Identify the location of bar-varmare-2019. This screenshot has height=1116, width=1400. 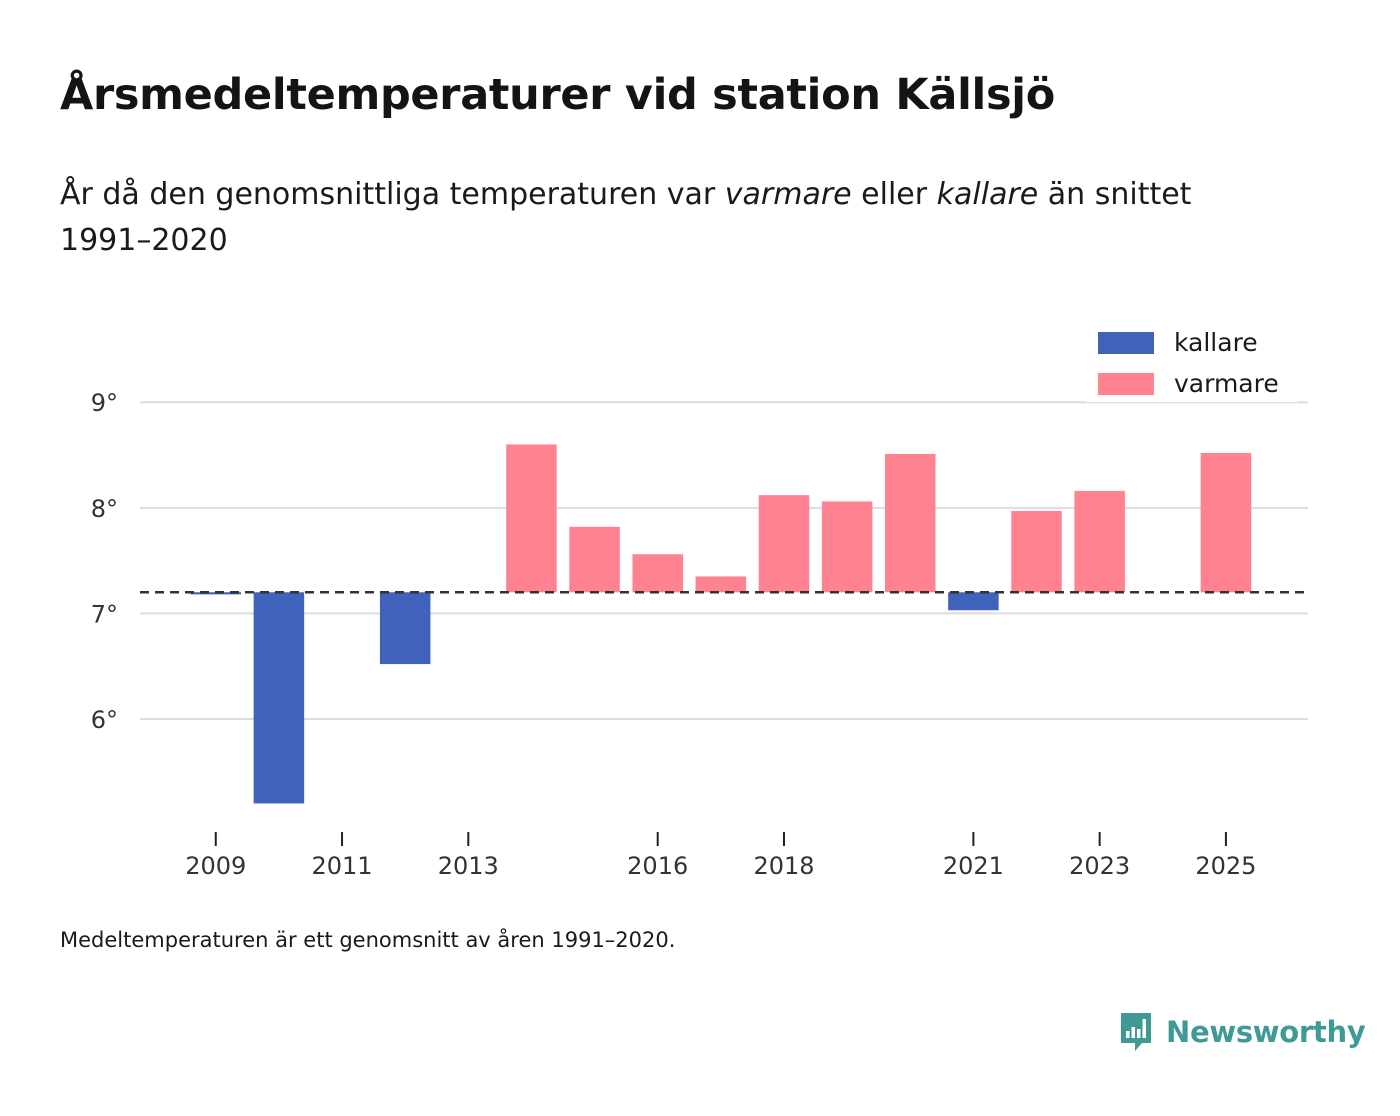
(847, 547).